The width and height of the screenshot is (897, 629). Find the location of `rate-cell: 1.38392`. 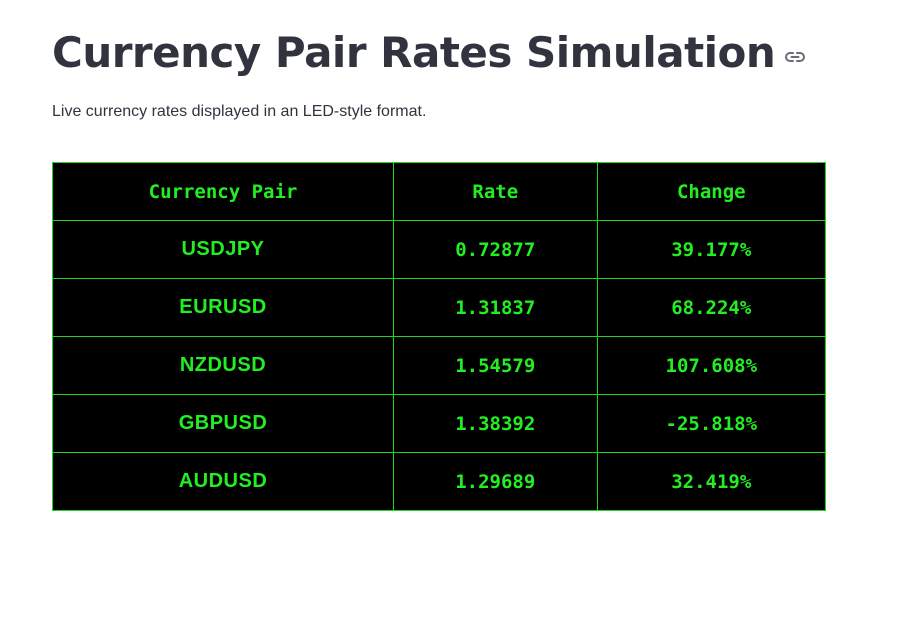

rate-cell: 1.38392 is located at coordinates (495, 423).